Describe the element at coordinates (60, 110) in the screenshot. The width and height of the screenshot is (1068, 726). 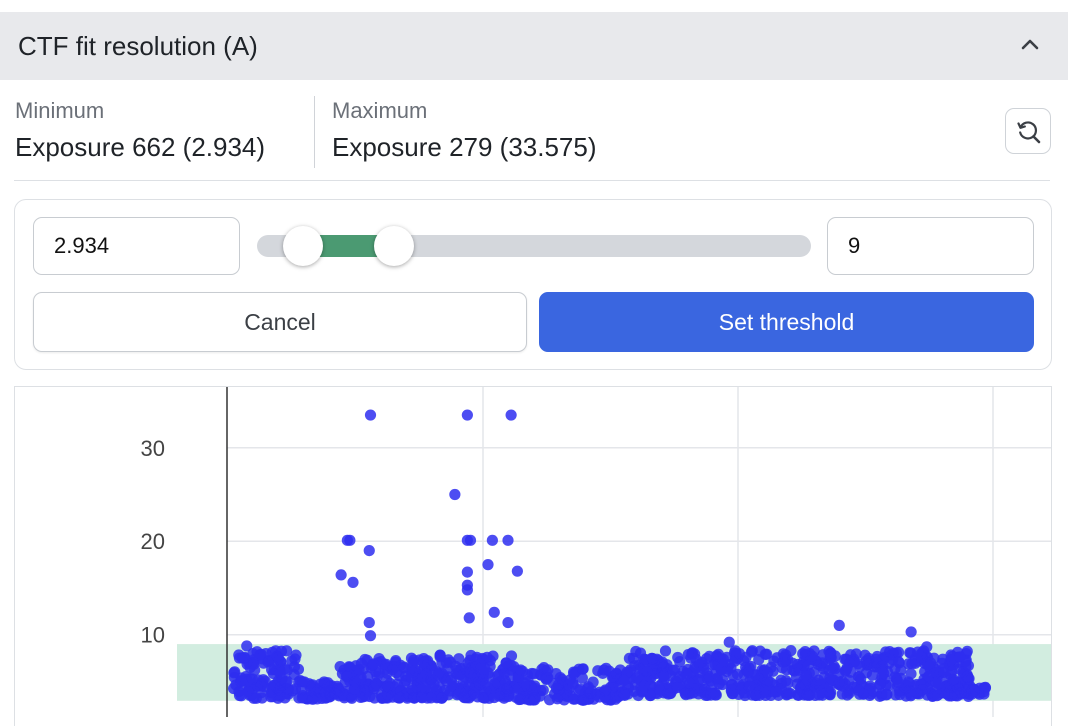
I see `minimum-label: Minimum` at that location.